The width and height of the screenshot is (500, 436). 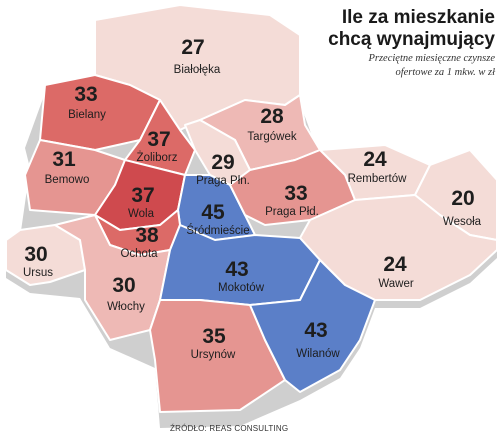 I want to click on value-ursus: 30, so click(x=35, y=254).